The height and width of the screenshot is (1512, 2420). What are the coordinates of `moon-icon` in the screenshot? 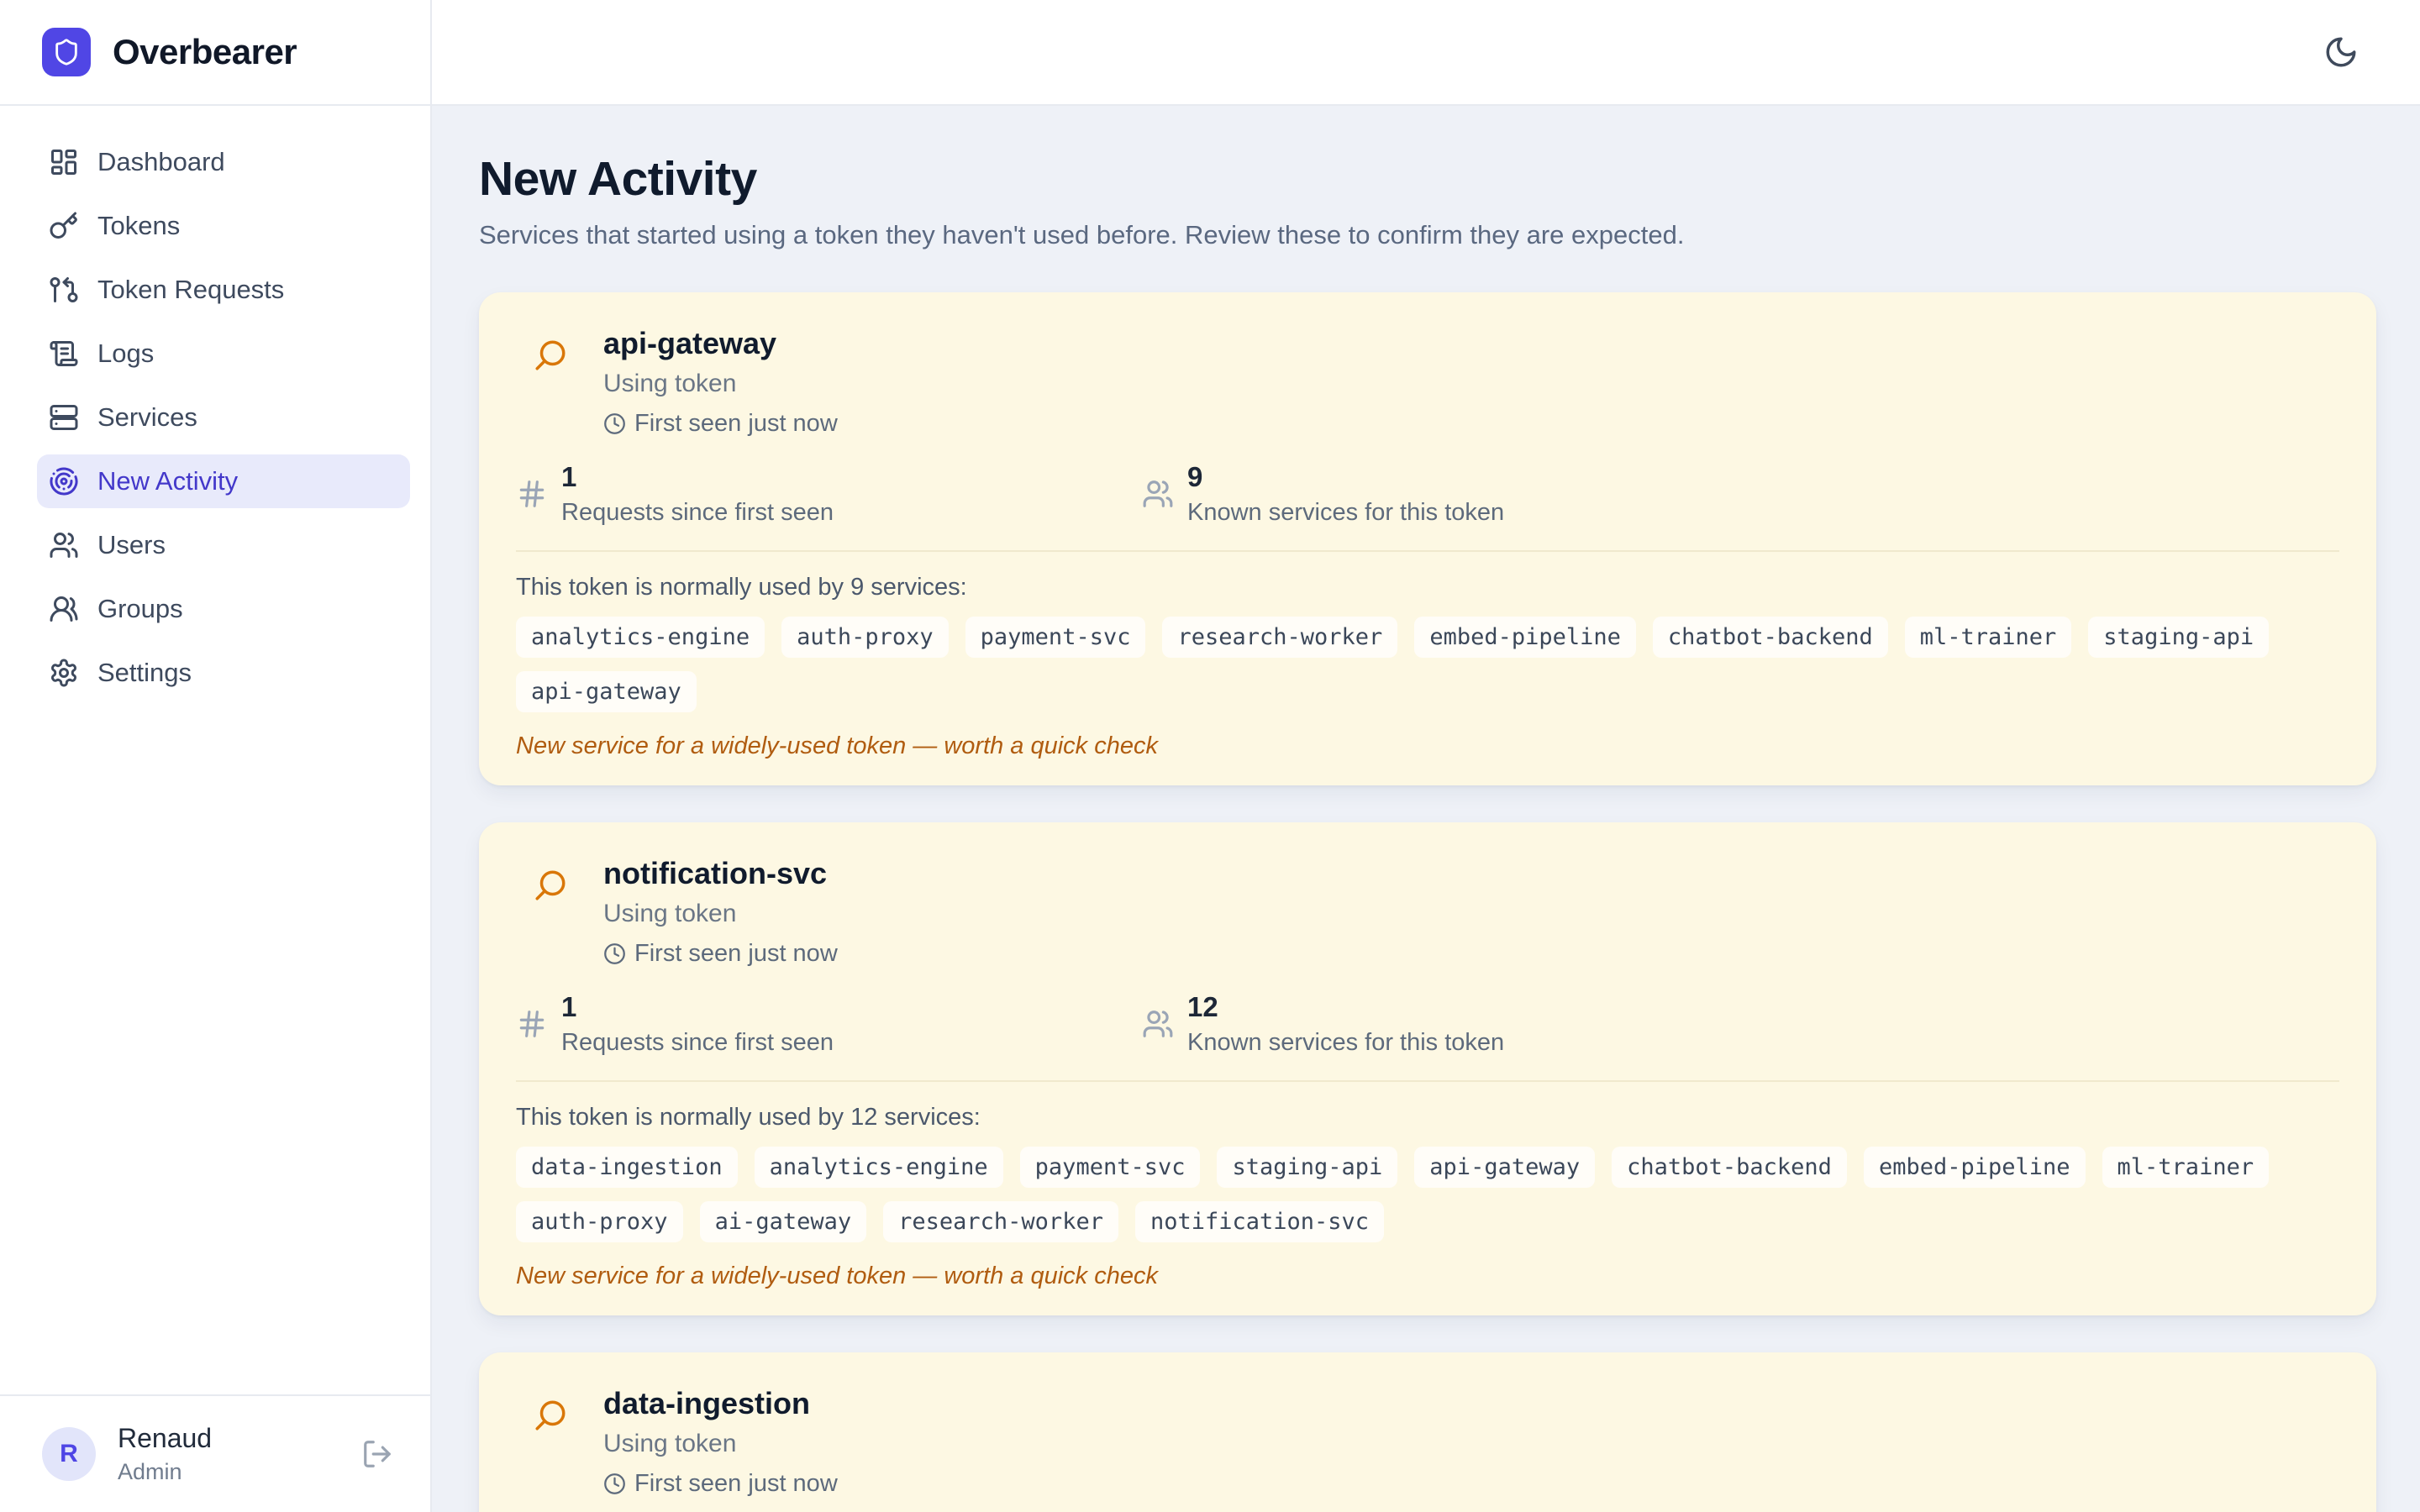 It's located at (2341, 52).